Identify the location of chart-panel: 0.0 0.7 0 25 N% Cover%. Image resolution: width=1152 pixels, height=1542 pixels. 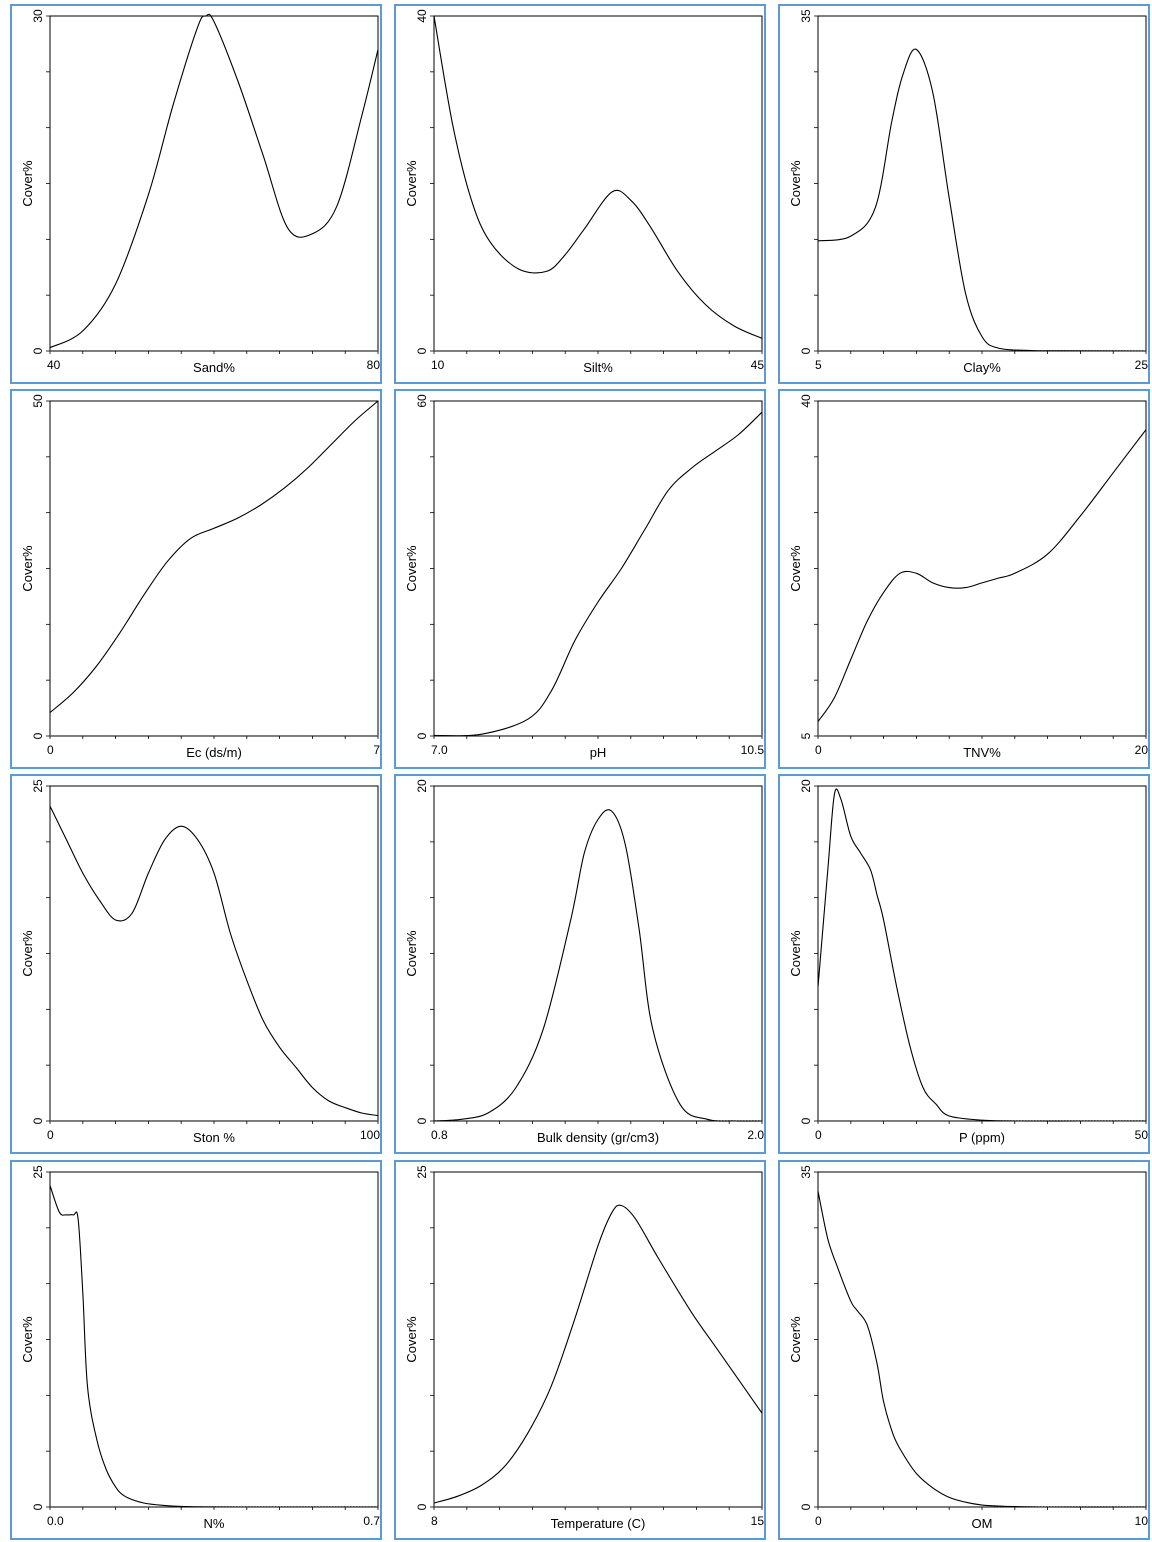
(196, 1350).